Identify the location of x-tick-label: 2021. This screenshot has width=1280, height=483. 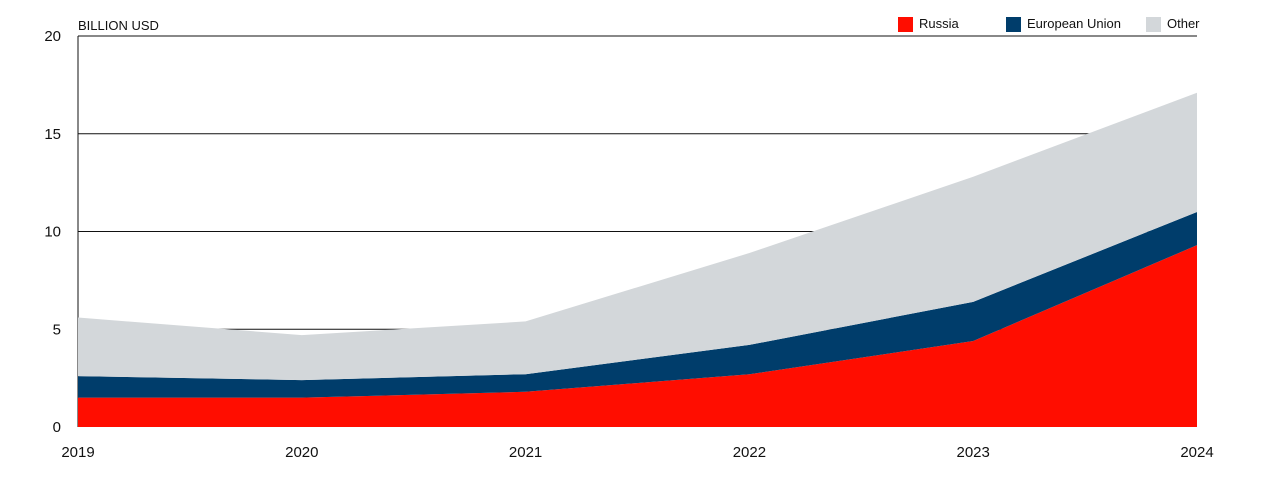
(525, 452).